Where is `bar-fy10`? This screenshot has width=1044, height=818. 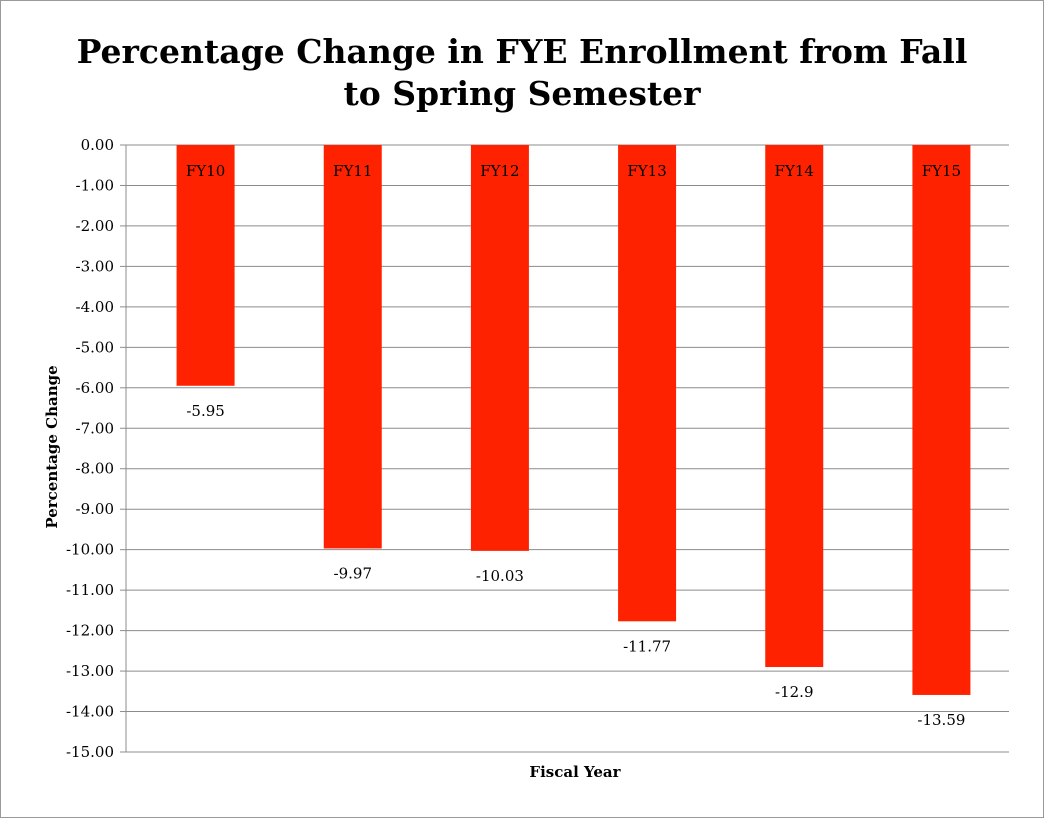
bar-fy10 is located at coordinates (205, 265).